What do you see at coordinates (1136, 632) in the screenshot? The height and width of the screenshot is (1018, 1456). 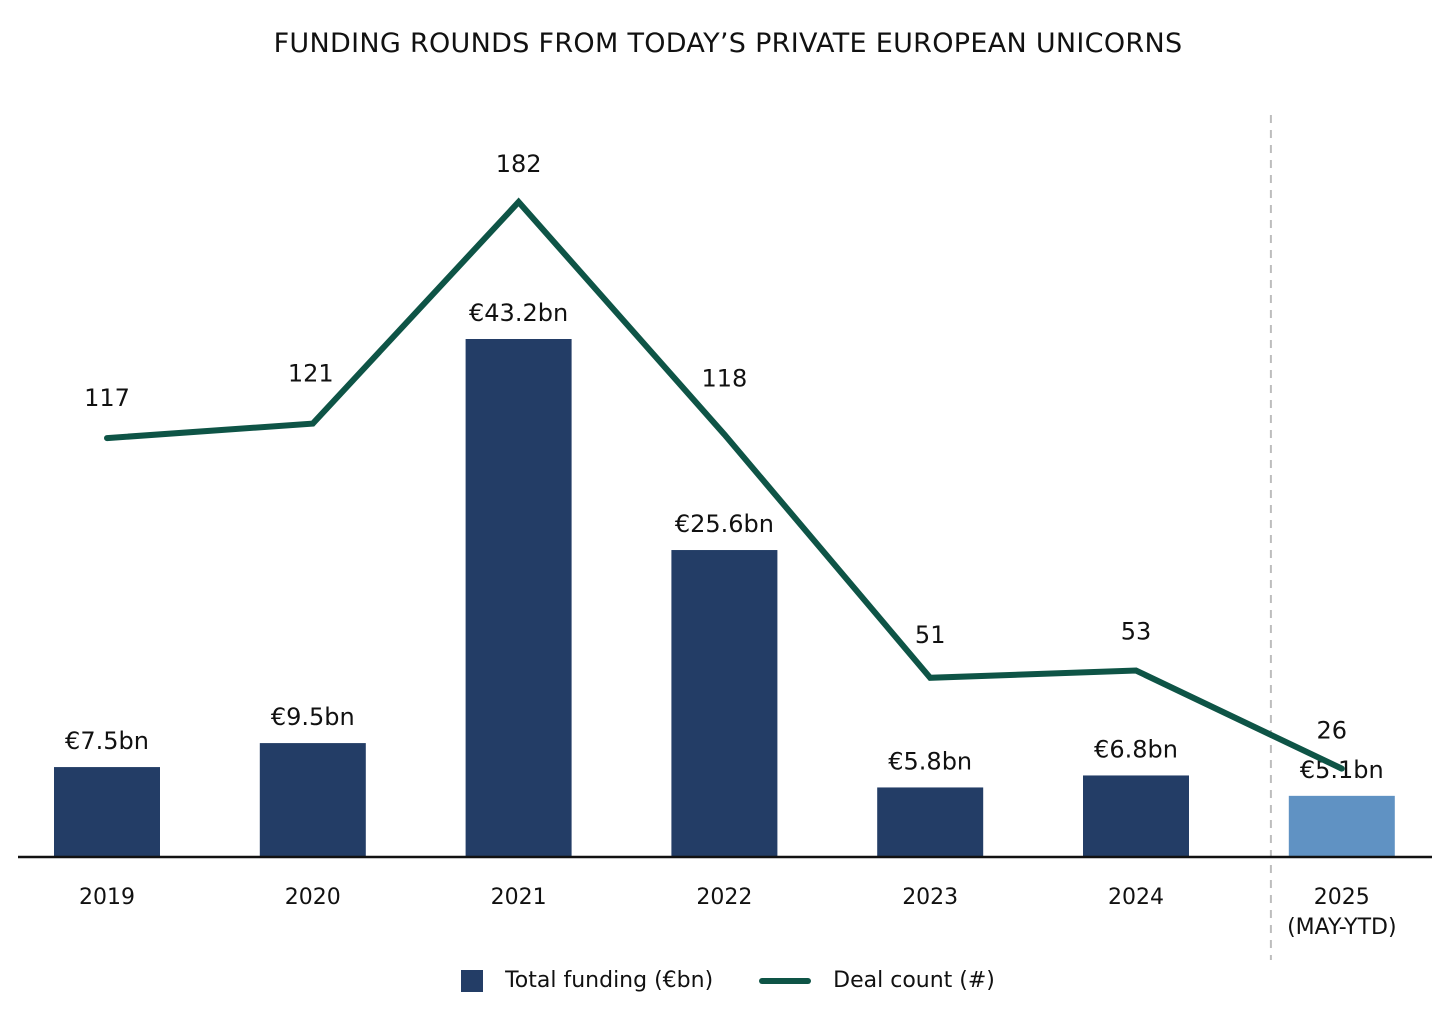 I see `deal-count-label-2024: 53` at bounding box center [1136, 632].